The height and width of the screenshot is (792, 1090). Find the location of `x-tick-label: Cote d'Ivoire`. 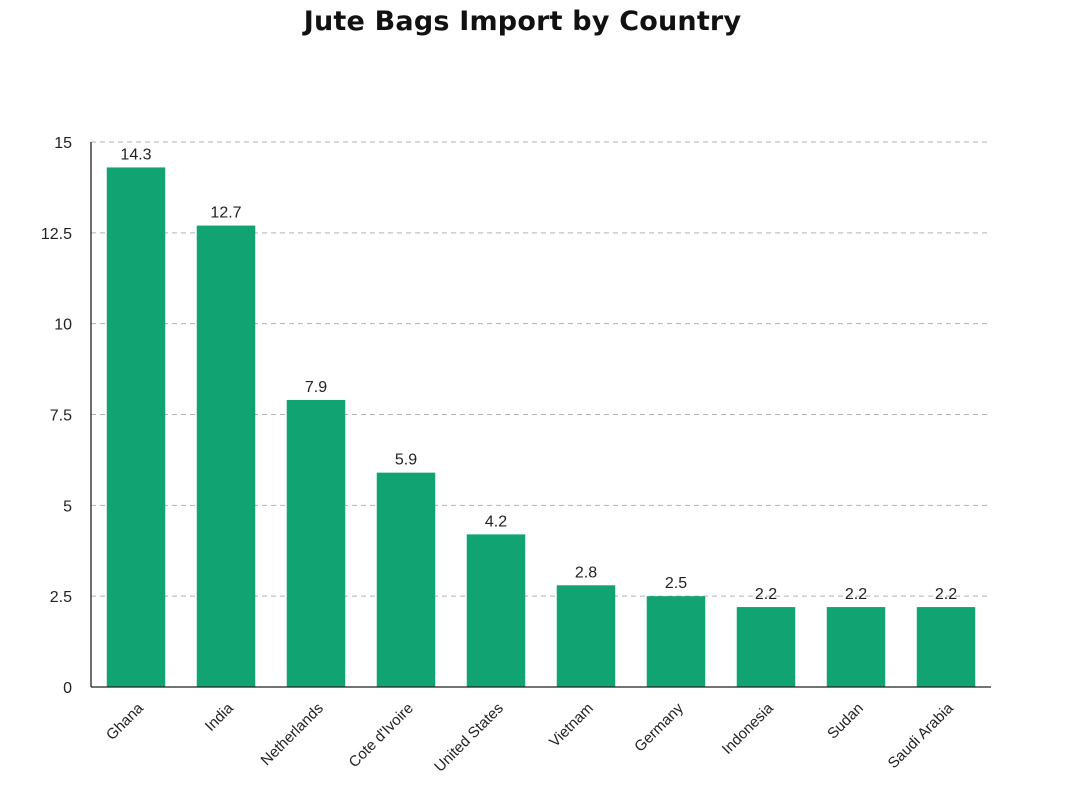

x-tick-label: Cote d'Ivoire is located at coordinates (381, 735).